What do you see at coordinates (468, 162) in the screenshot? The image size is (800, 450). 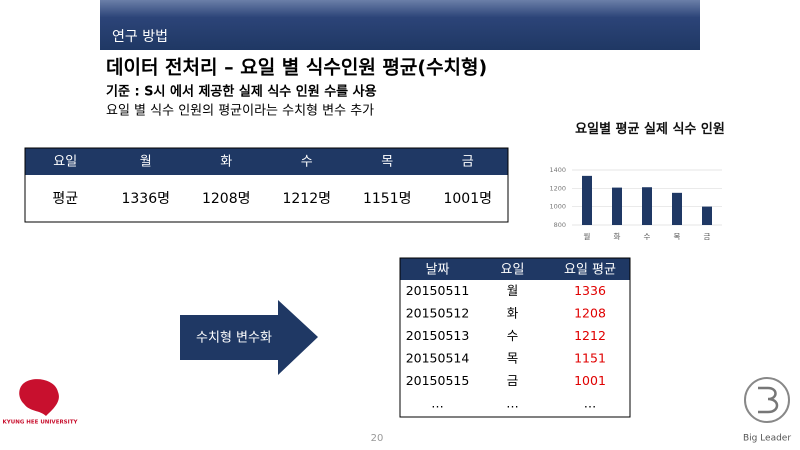 I see `table-header-cell: 금` at bounding box center [468, 162].